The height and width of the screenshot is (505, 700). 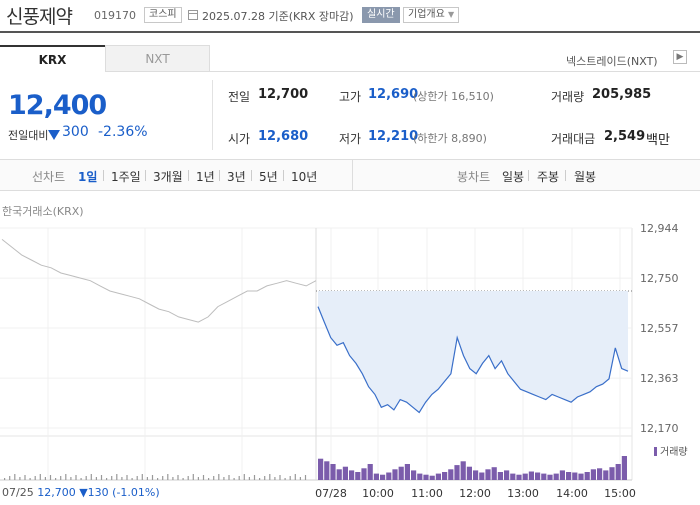 I want to click on chevron-right-icon: ▶, so click(x=680, y=57).